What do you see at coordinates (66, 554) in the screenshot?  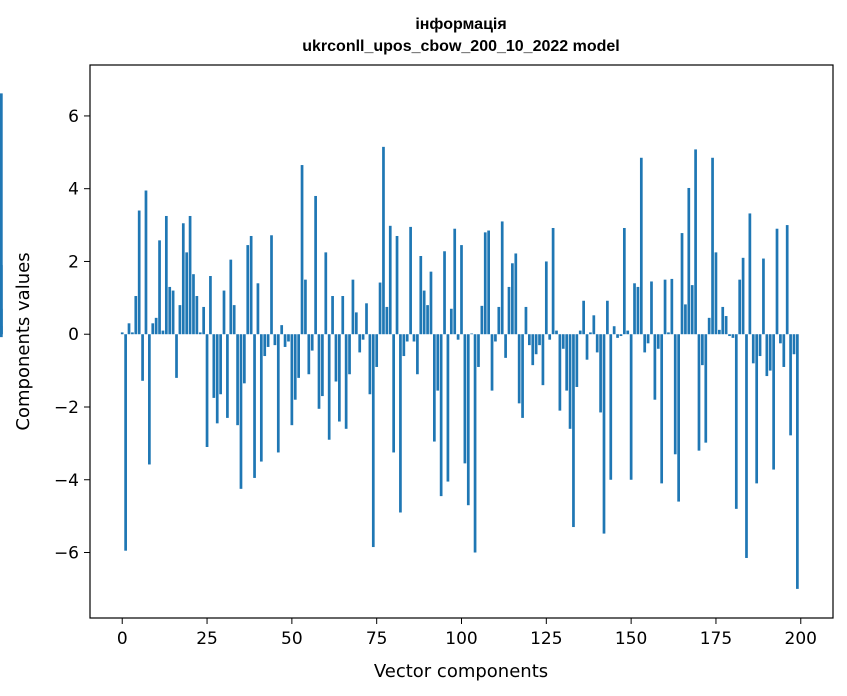 I see `y-tick-label: −6` at bounding box center [66, 554].